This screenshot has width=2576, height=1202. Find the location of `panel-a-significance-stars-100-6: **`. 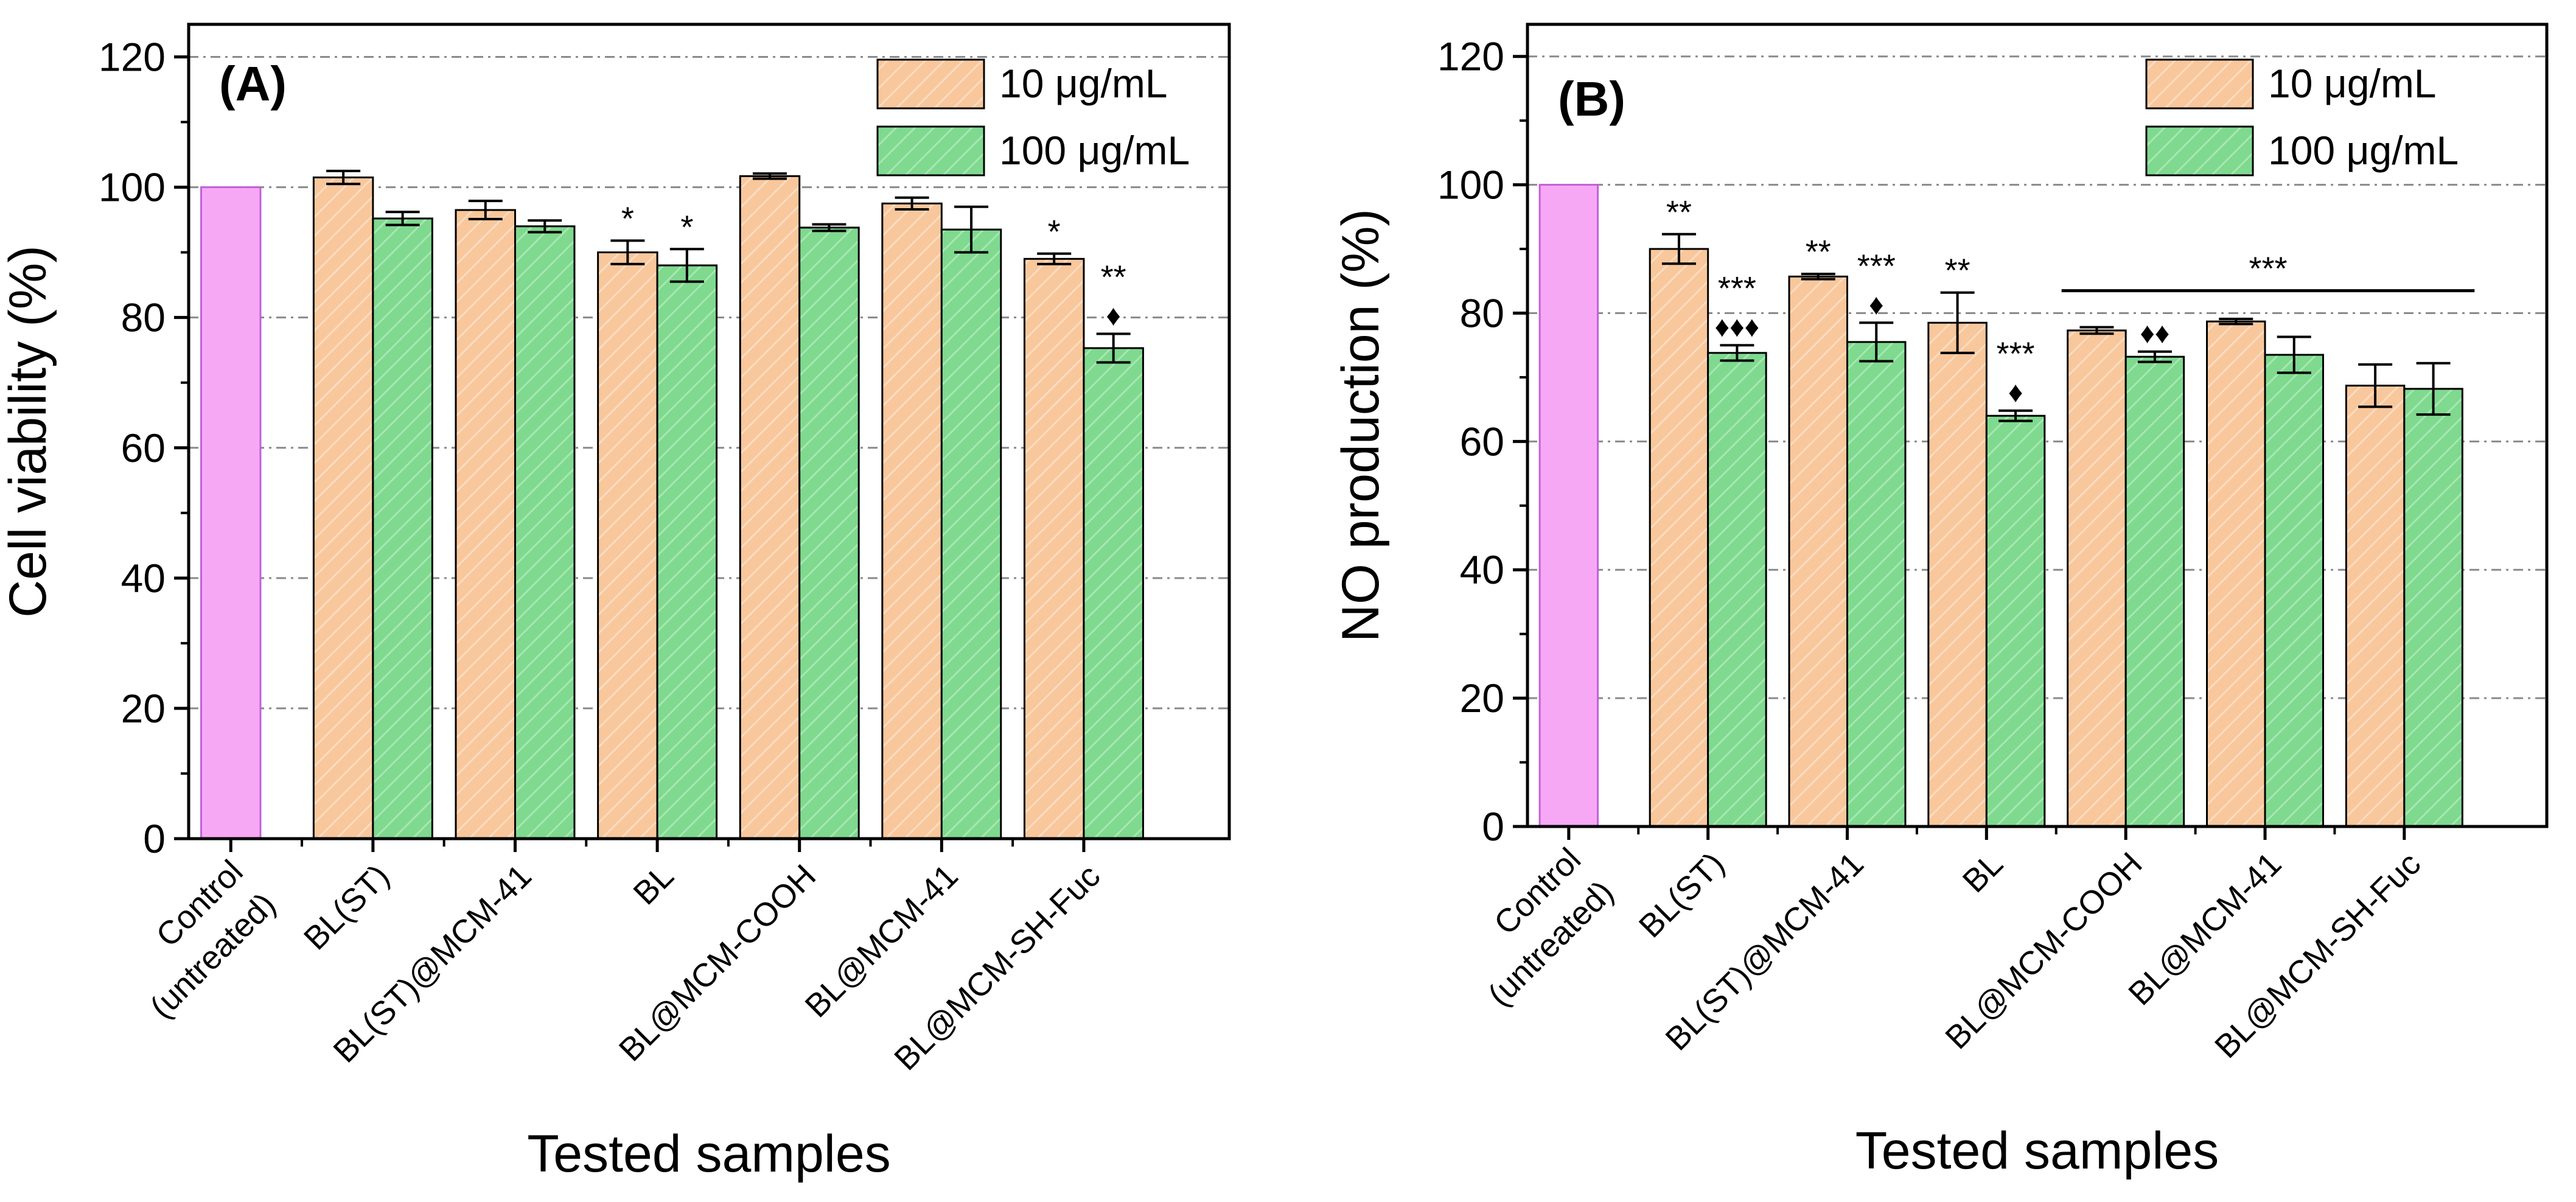

panel-a-significance-stars-100-6: ** is located at coordinates (1113, 277).